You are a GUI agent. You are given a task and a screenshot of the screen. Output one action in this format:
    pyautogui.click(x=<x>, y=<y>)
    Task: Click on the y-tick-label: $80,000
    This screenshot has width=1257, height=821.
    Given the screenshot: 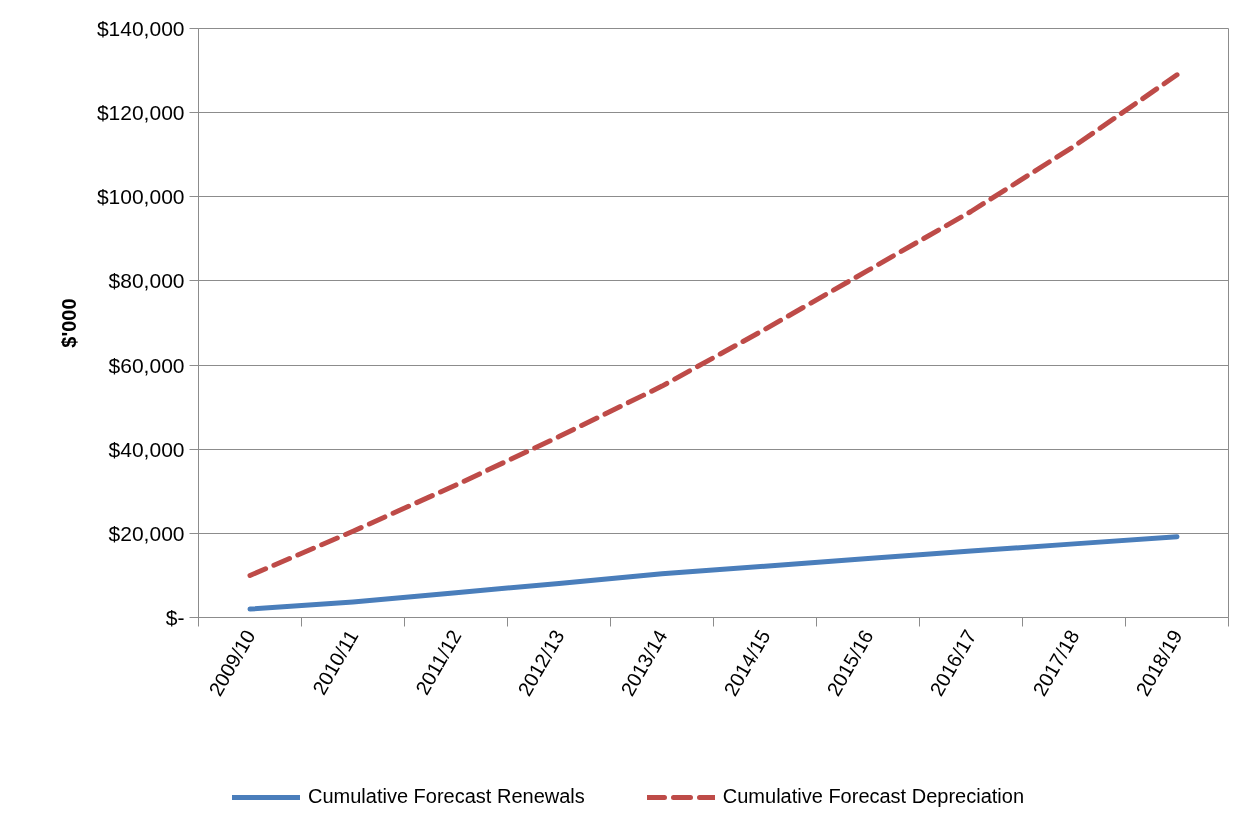 What is the action you would take?
    pyautogui.click(x=146, y=281)
    